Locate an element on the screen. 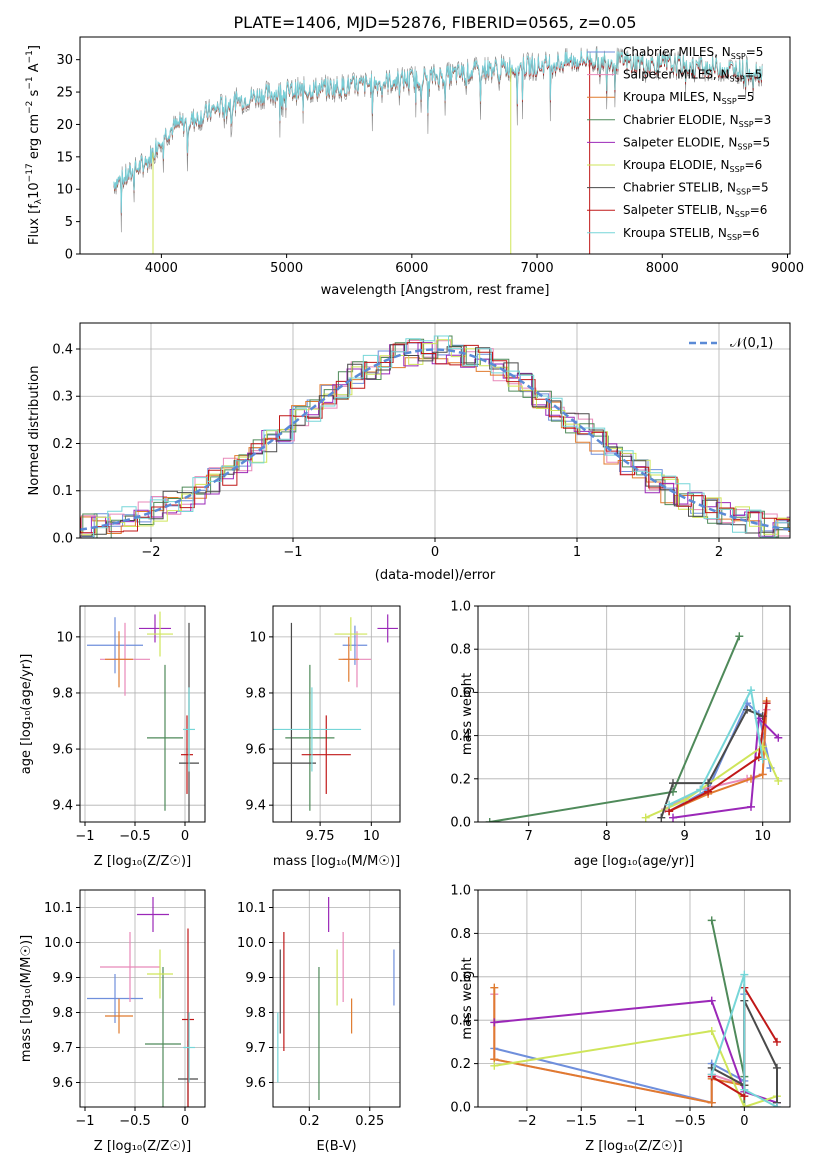 The width and height of the screenshot is (819, 1170). x-tick-label: −0.5 is located at coordinates (135, 1121).